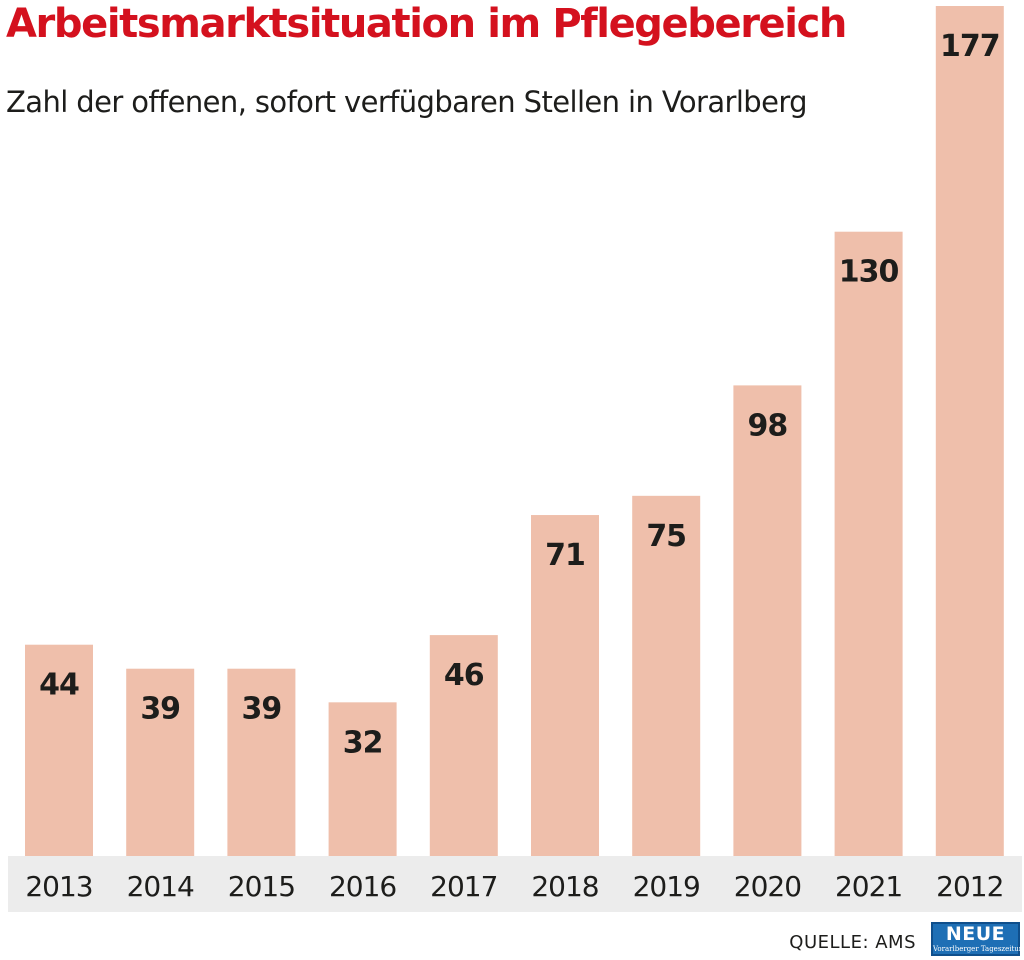  What do you see at coordinates (363, 742) in the screenshot?
I see `data-label-2016: 32` at bounding box center [363, 742].